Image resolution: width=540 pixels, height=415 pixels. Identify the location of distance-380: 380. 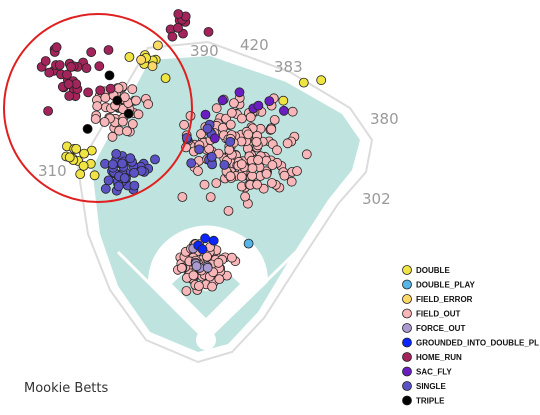
(384, 119).